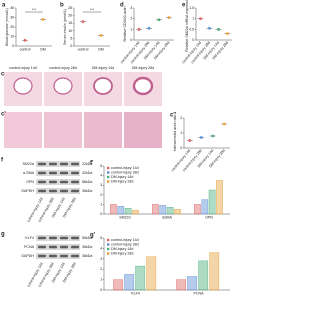  What do you see at coordinates (125, 240) in the screenshot?
I see `legend-label: control-injury 14d` at bounding box center [125, 240].